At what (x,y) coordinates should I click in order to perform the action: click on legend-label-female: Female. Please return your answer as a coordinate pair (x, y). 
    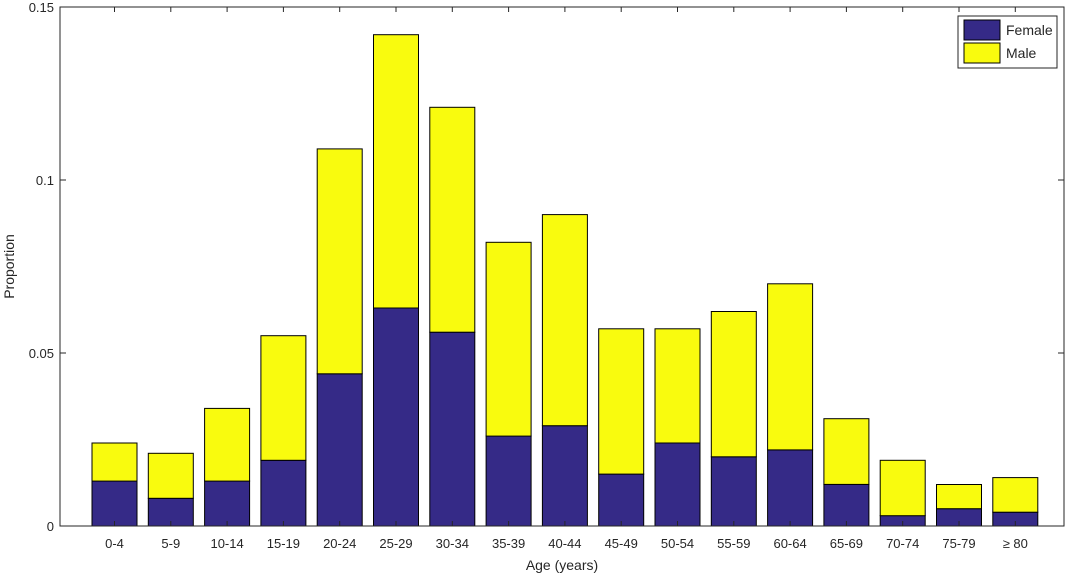
    Looking at the image, I should click on (1029, 30).